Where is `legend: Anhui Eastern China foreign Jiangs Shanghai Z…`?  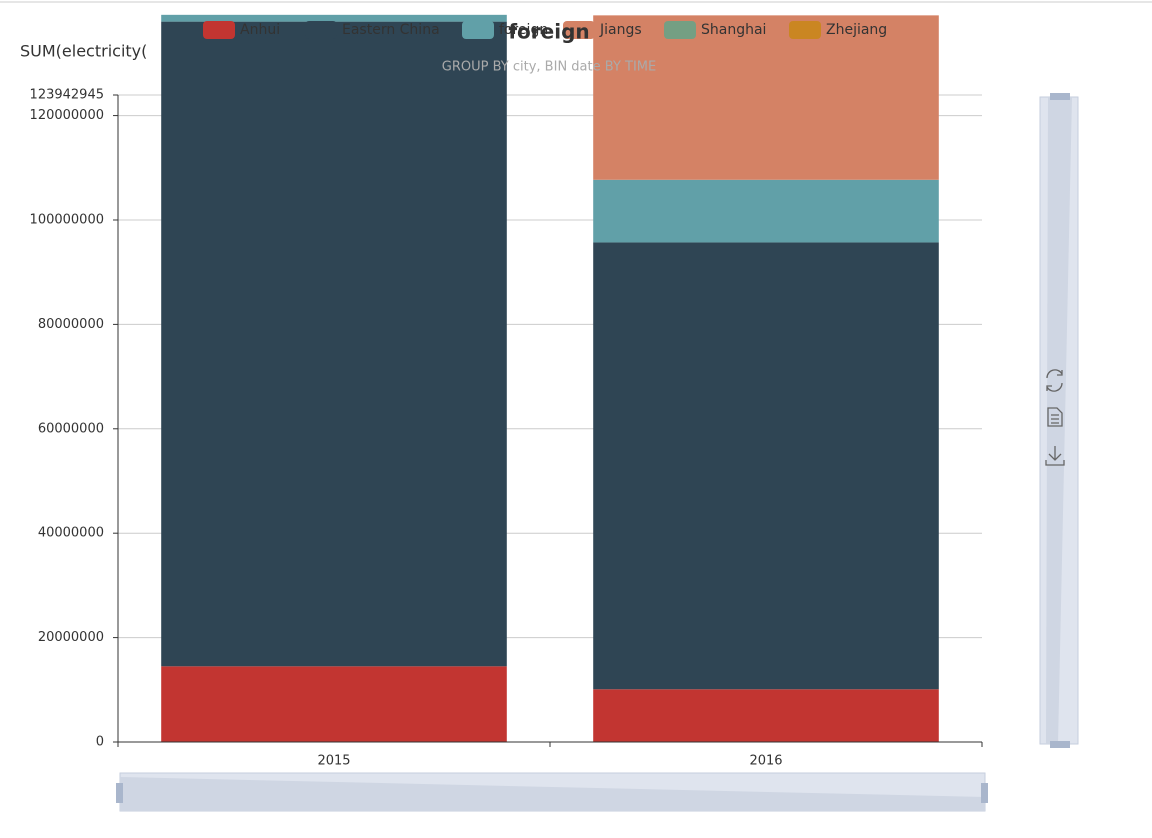
legend: Anhui Eastern China foreign Jiangs Shanghai Z… is located at coordinates (545, 30).